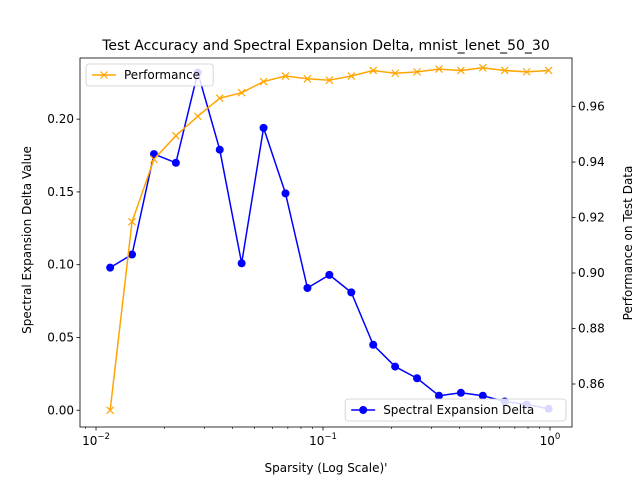  I want to click on x-axis-label: Sparsity (Log Scale)', so click(326, 468).